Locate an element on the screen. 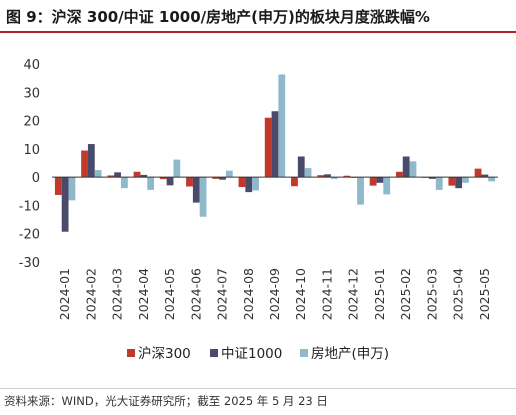 The height and width of the screenshot is (415, 516). y-tick-label: 20 is located at coordinates (31, 122).